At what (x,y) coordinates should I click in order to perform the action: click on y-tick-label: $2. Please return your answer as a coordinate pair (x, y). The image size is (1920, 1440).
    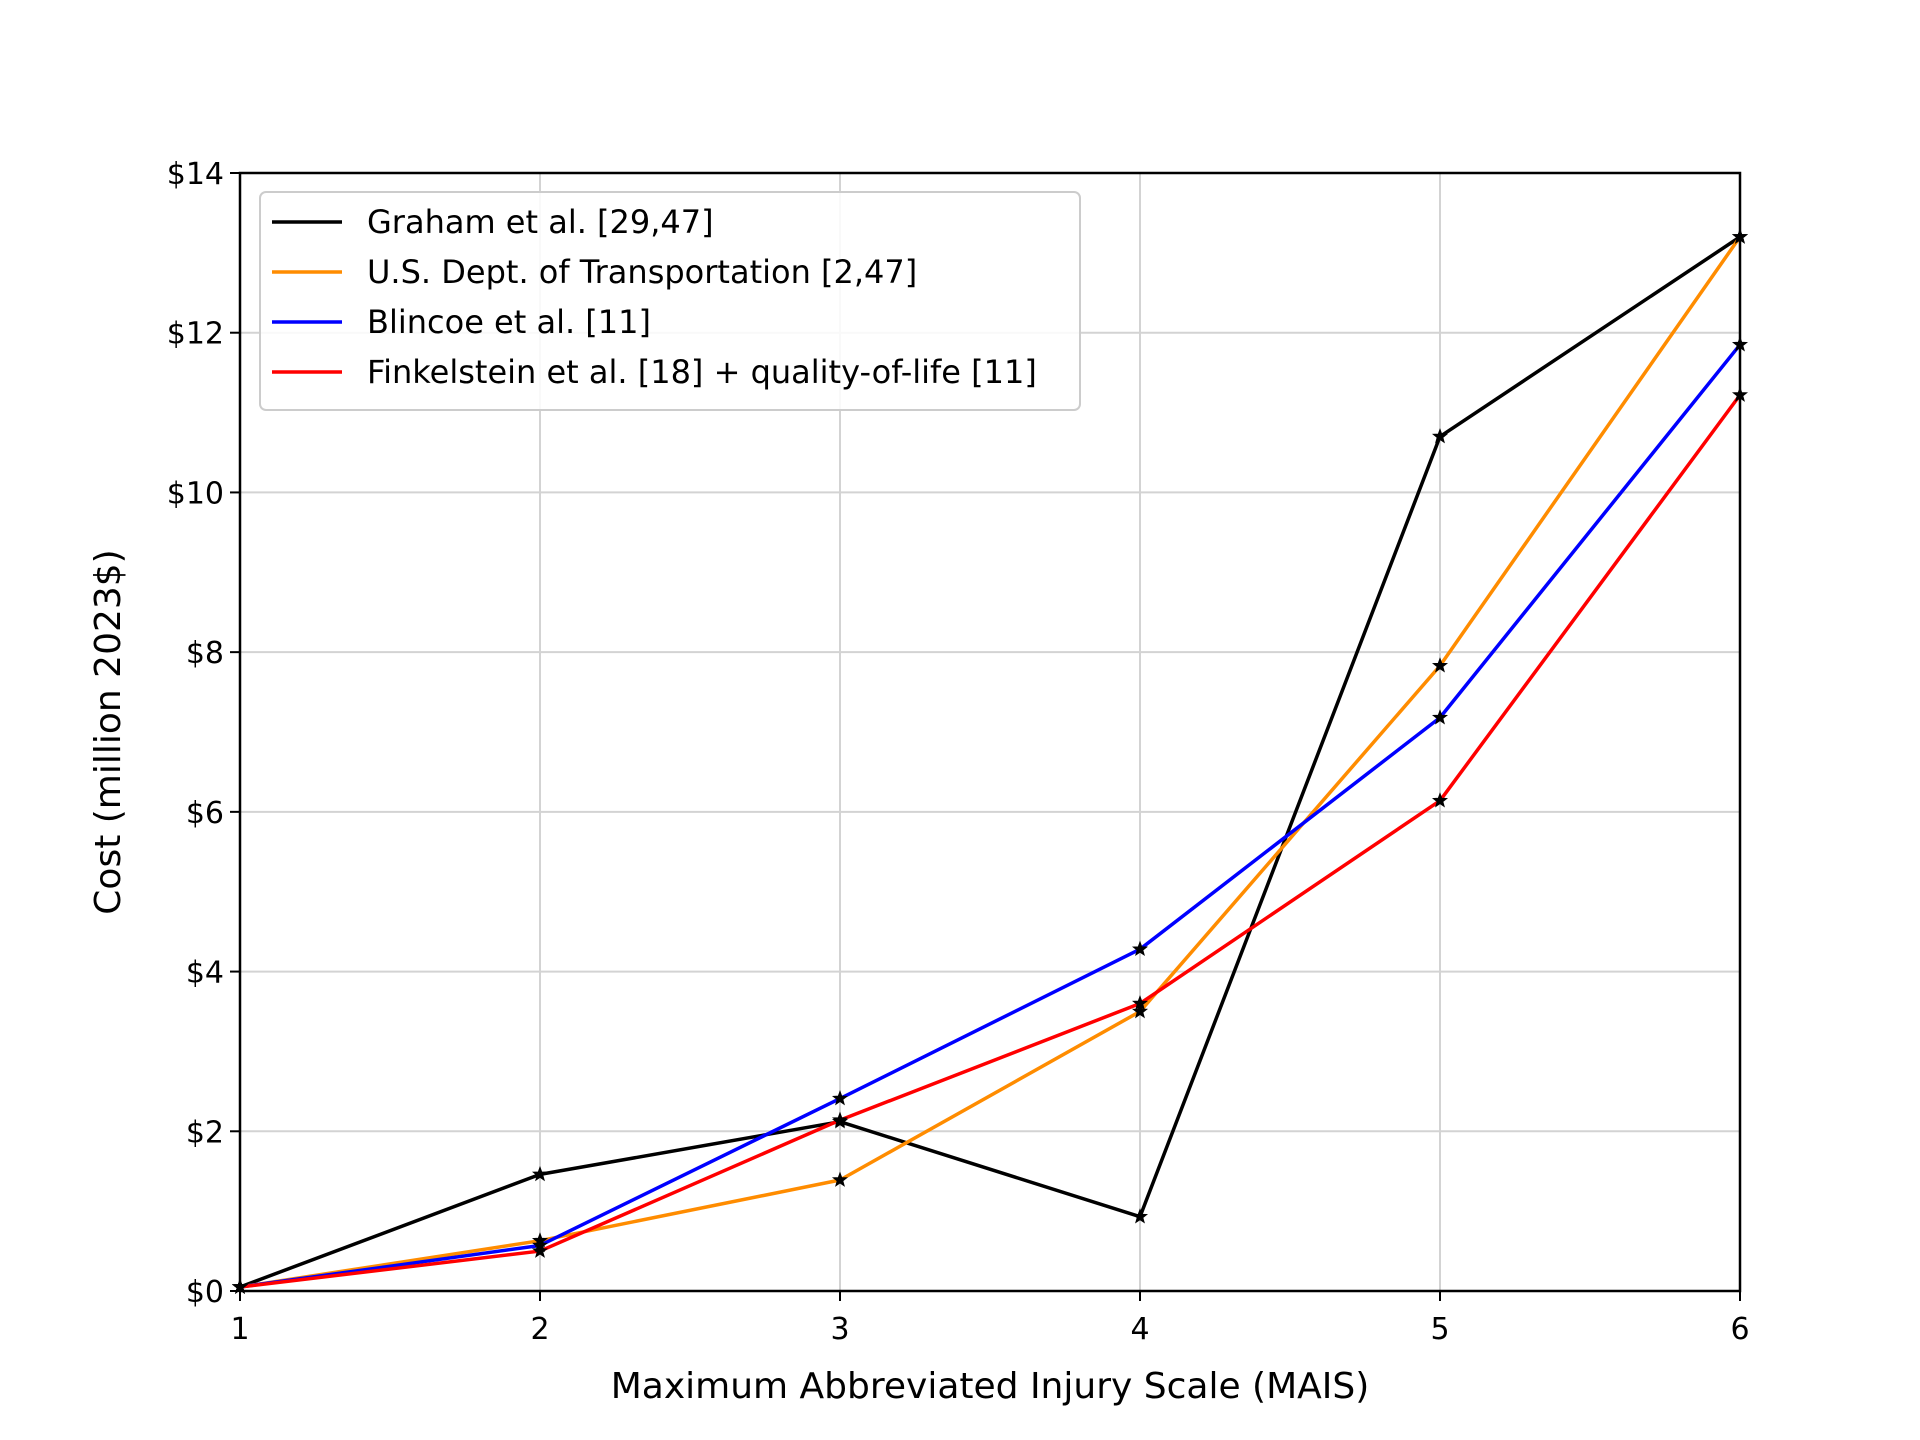
    Looking at the image, I should click on (205, 1132).